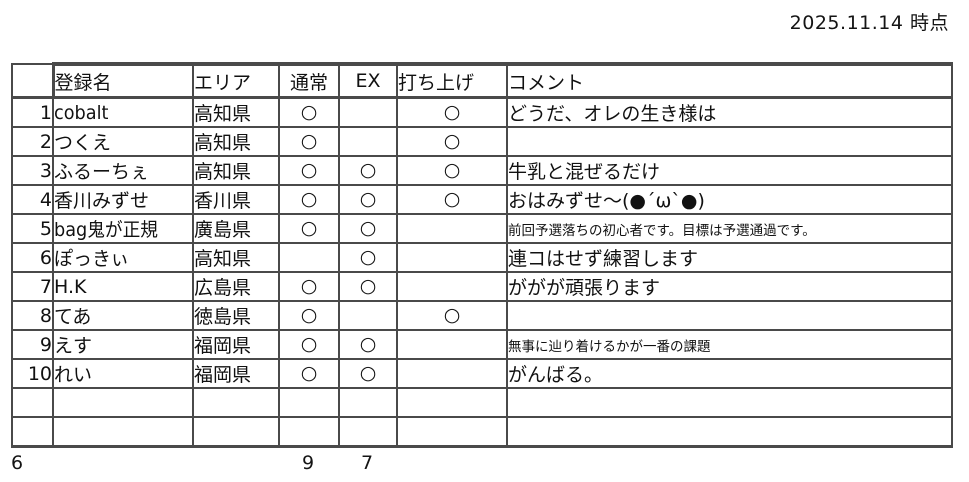  Describe the element at coordinates (482, 228) in the screenshot. I see `table-row: 5 bag鬼が正規 廣島県 ○ ○ 前回予選落ちの初心者です。目標は予選通過です。` at that location.